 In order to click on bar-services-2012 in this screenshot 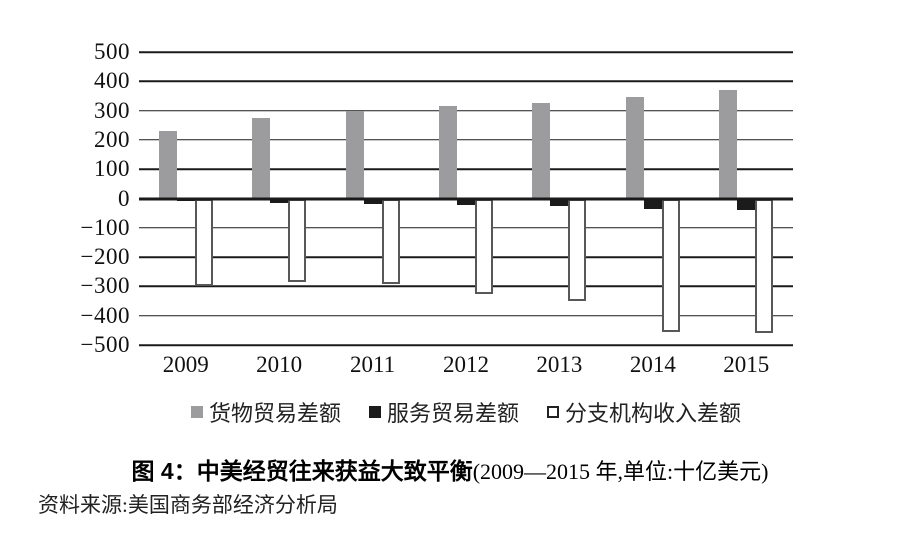, I will do `click(465, 202)`.